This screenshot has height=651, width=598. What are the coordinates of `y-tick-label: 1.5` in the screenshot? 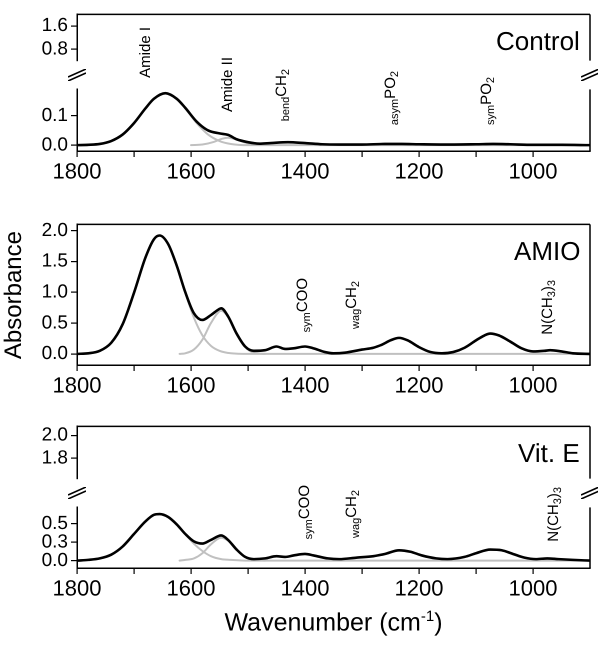 It's located at (55, 261).